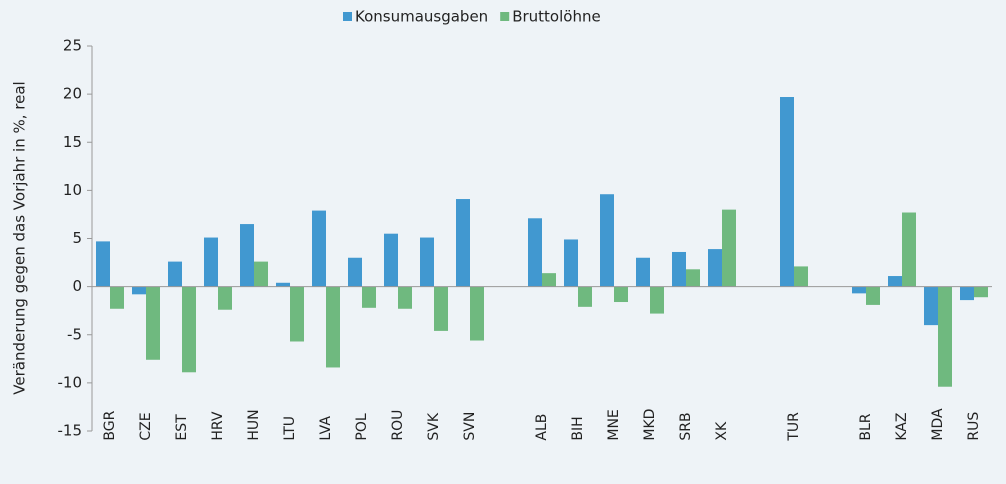 The height and width of the screenshot is (484, 1006). What do you see at coordinates (70, 382) in the screenshot?
I see `y-tick-label: -10` at bounding box center [70, 382].